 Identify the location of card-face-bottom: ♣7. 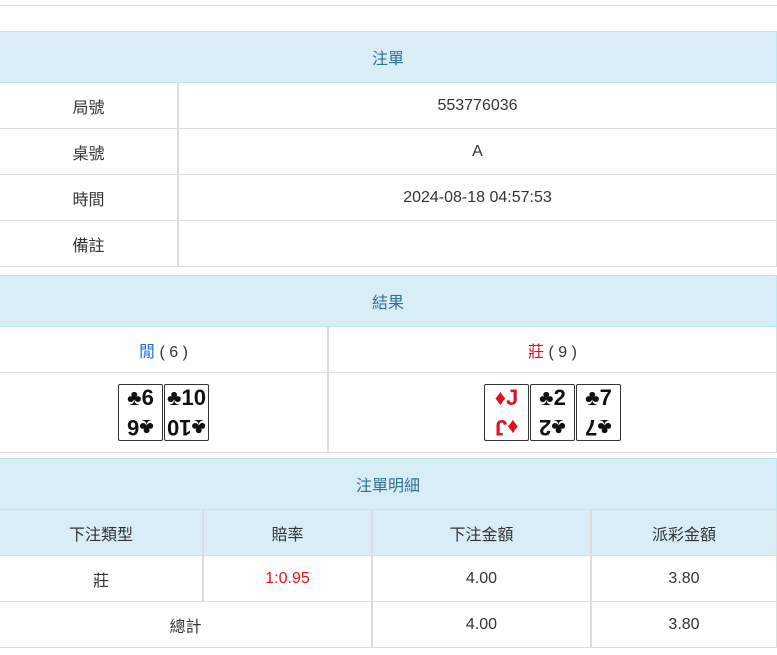
(598, 427).